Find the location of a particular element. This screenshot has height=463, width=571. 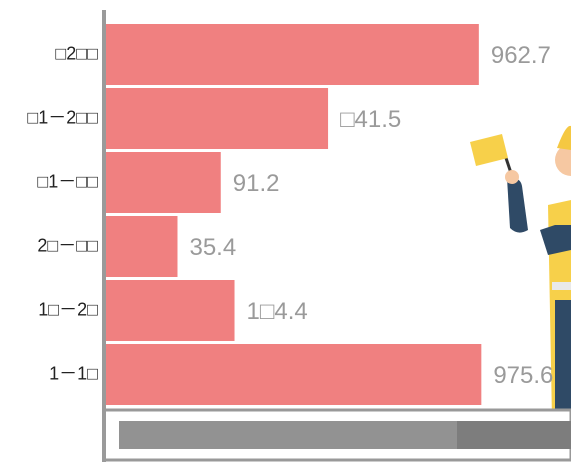

value-label: 1□4.4 is located at coordinates (277, 311).